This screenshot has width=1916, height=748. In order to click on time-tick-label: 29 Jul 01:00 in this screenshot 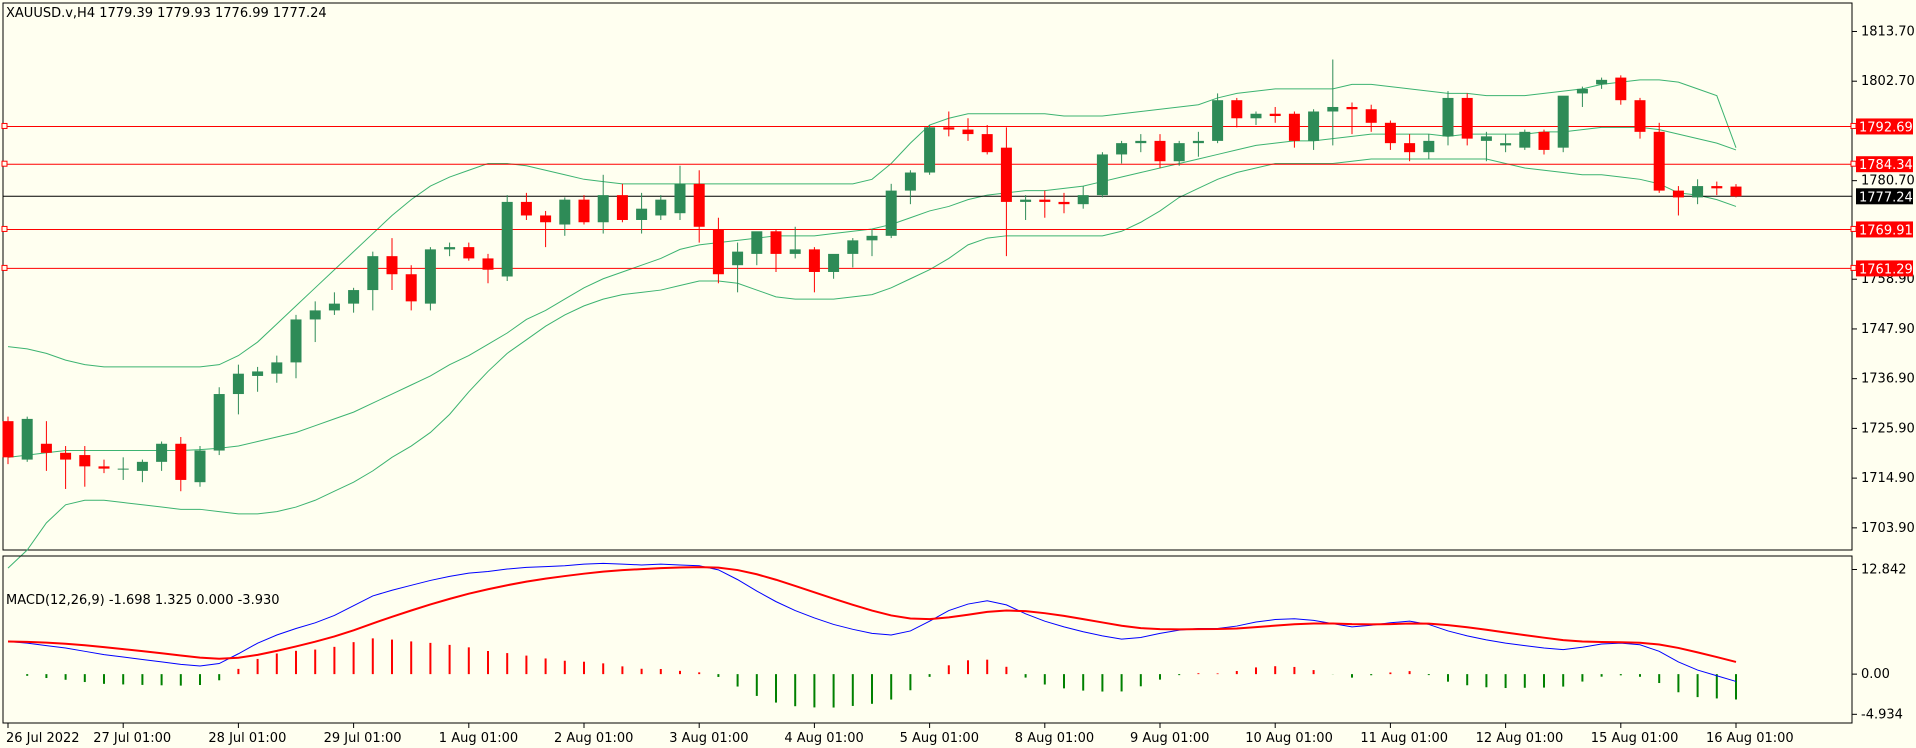, I will do `click(363, 738)`.